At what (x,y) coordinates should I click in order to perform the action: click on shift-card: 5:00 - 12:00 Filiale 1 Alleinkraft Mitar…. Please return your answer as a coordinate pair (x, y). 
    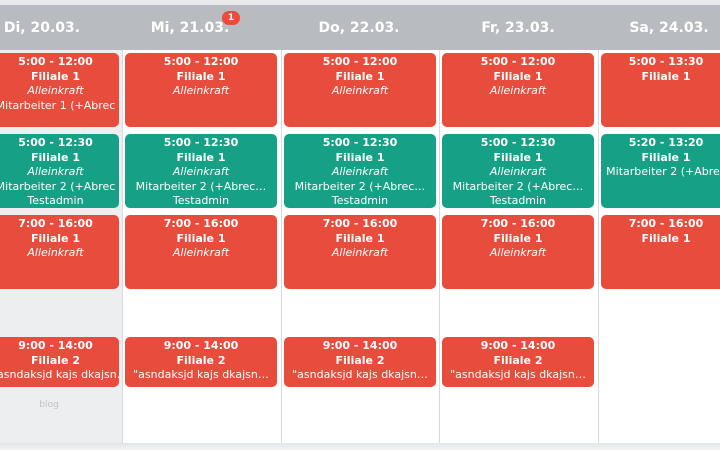
    Looking at the image, I should click on (59, 90).